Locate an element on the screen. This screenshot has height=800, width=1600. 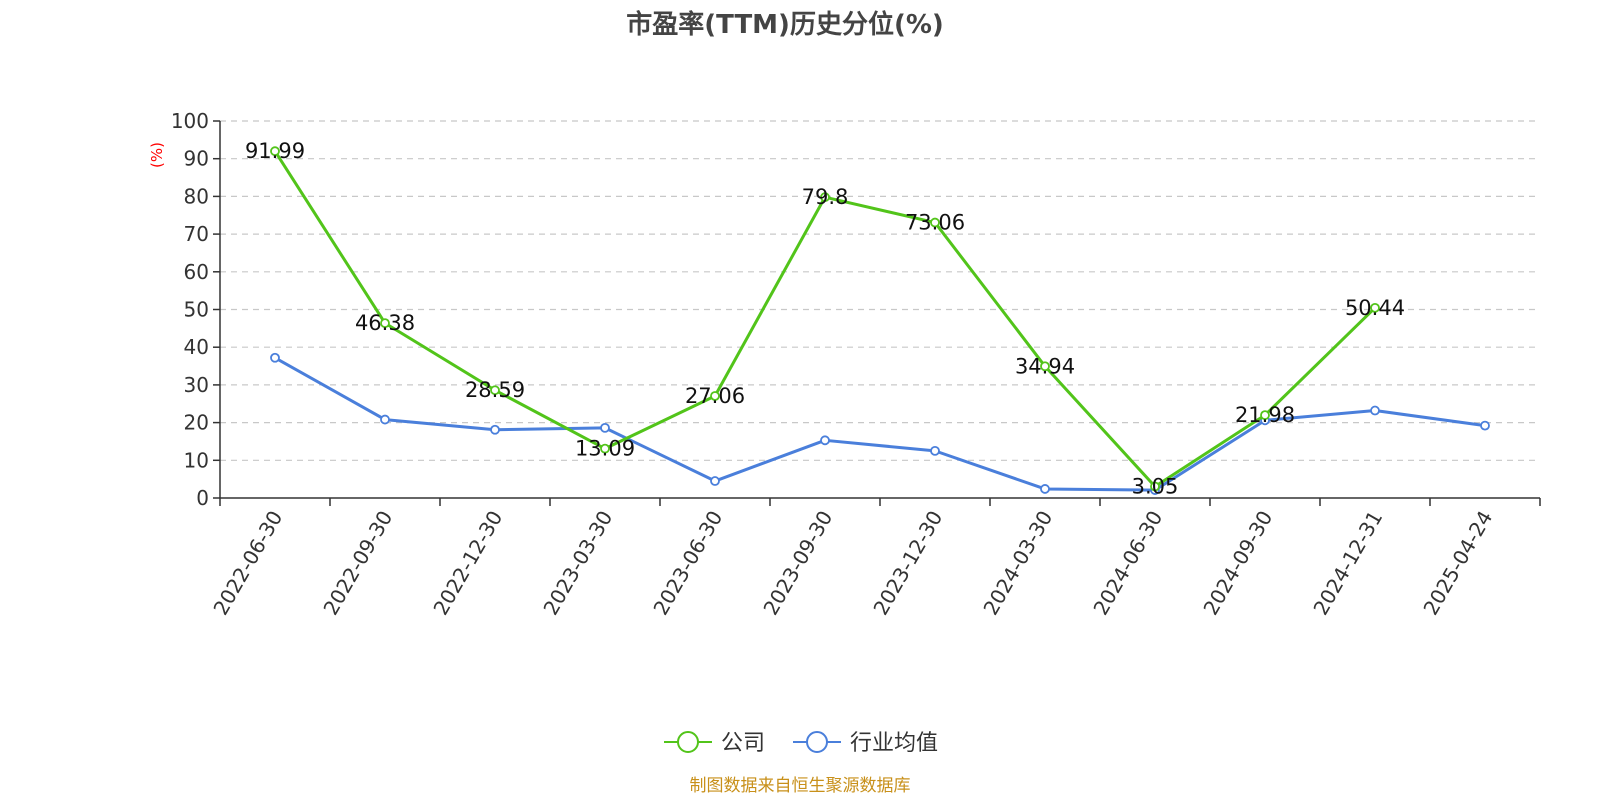
x-tick-label-8: 2024-06-30 is located at coordinates (1127, 563).